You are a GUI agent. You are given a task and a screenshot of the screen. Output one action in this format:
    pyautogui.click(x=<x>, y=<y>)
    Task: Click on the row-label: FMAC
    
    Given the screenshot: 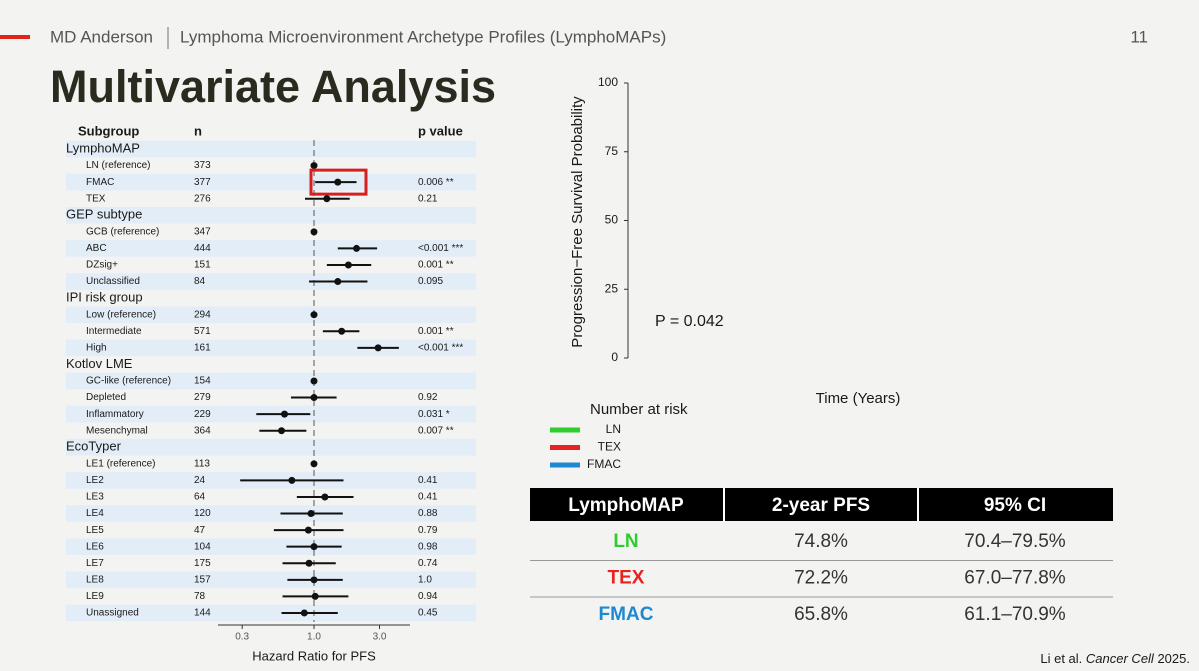 What is the action you would take?
    pyautogui.click(x=100, y=182)
    